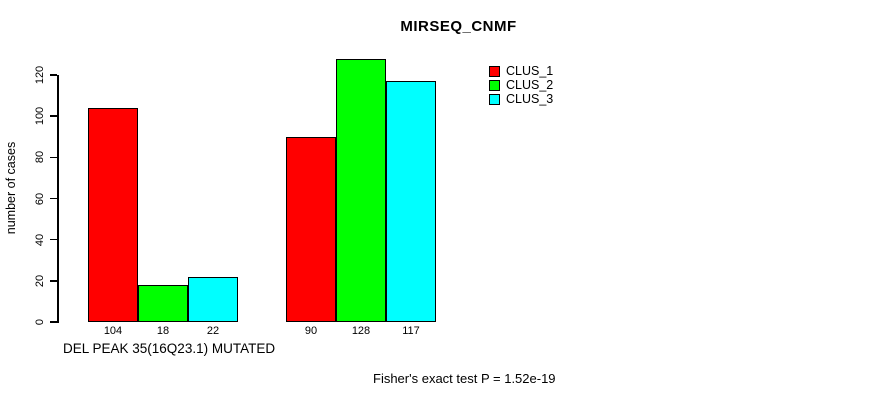 This screenshot has width=890, height=400. I want to click on chart-title: MIRSEQ_CNMF, so click(458, 26).